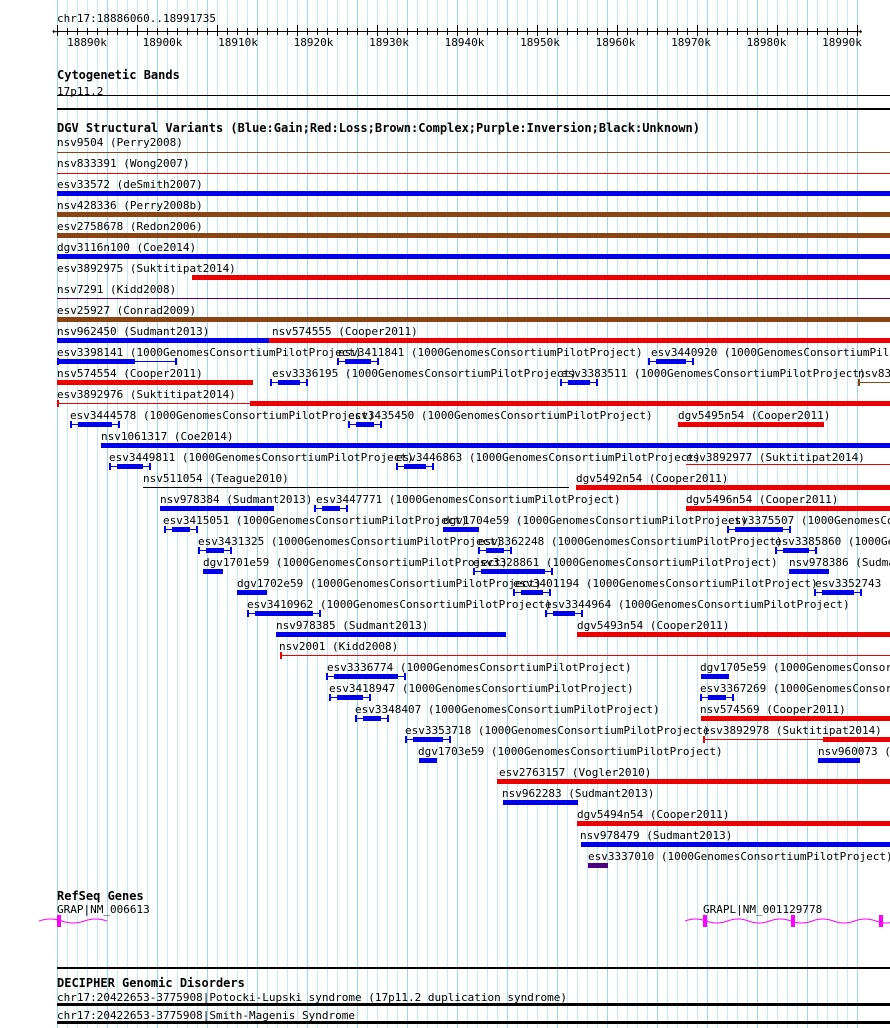  What do you see at coordinates (236, 499) in the screenshot?
I see `variant-label: nsv978384 (Sudmant2013)` at bounding box center [236, 499].